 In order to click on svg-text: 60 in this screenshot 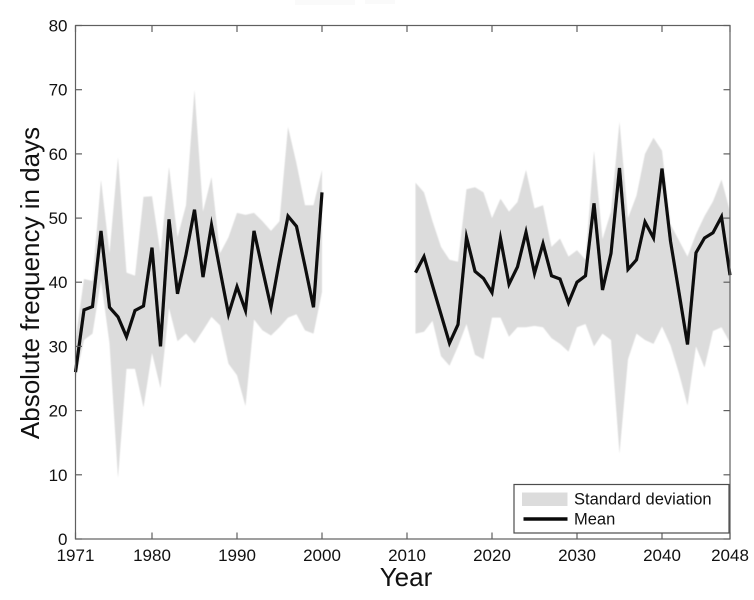, I will do `click(58, 154)`.